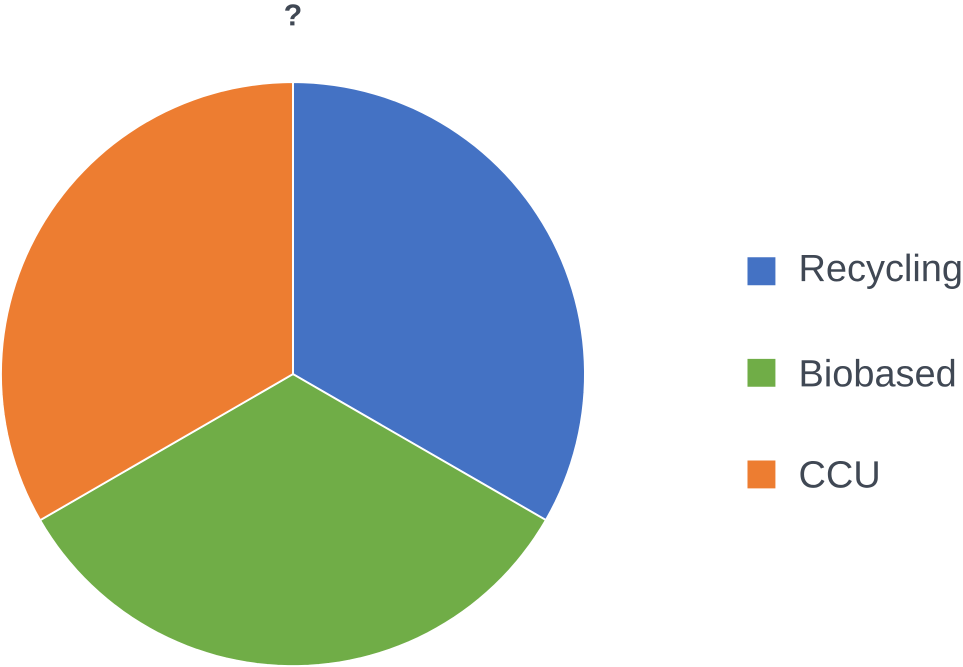 This screenshot has width=963, height=667. What do you see at coordinates (292, 15) in the screenshot?
I see `chart-title: ?` at bounding box center [292, 15].